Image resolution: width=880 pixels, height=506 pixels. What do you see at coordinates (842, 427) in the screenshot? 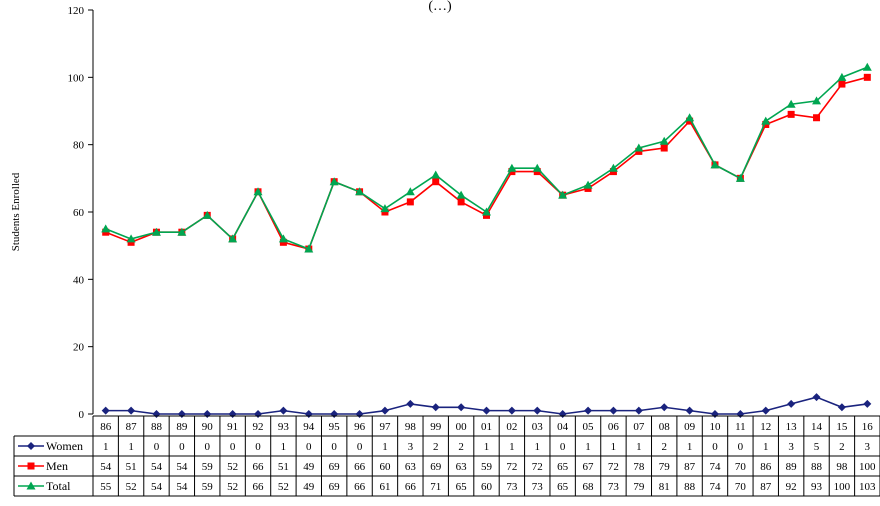
I see `category-label: 15` at bounding box center [842, 427].